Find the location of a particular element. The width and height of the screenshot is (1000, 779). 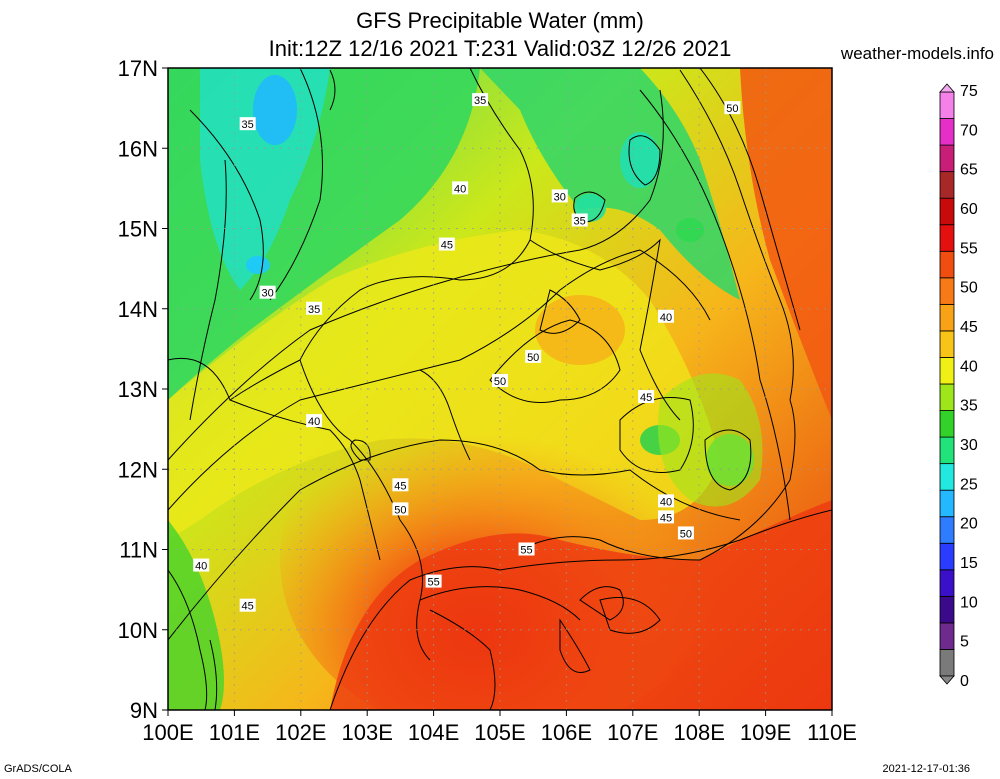

lat-tick-label: 16N is located at coordinates (138, 148).